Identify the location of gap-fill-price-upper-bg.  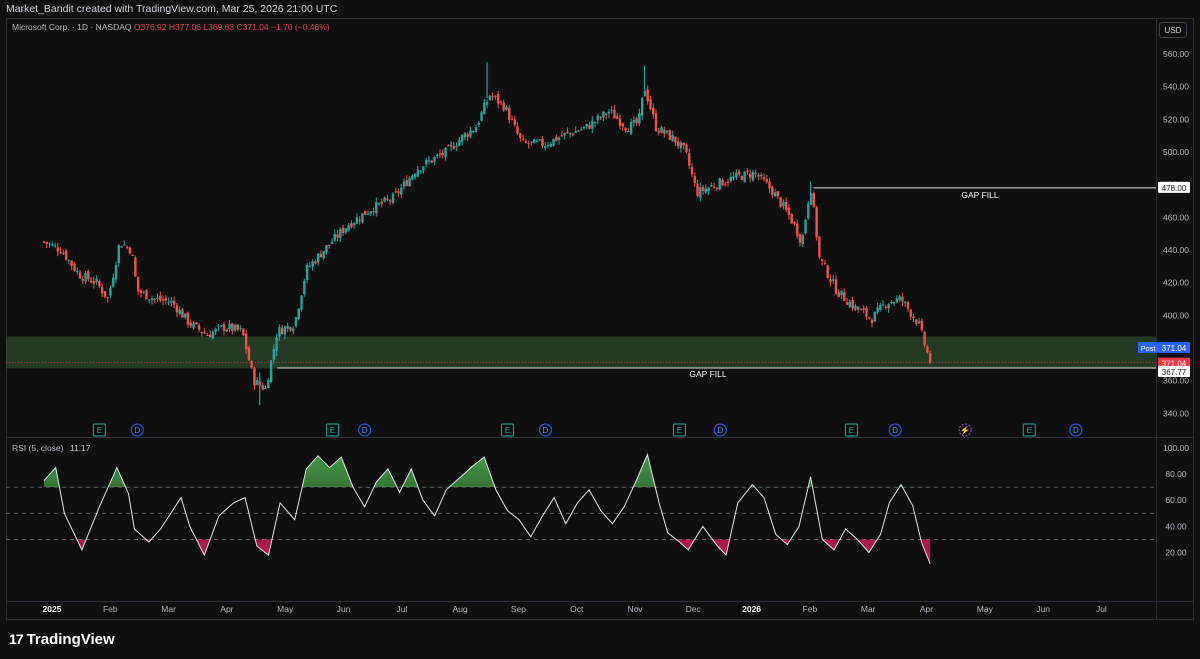
(1174, 187).